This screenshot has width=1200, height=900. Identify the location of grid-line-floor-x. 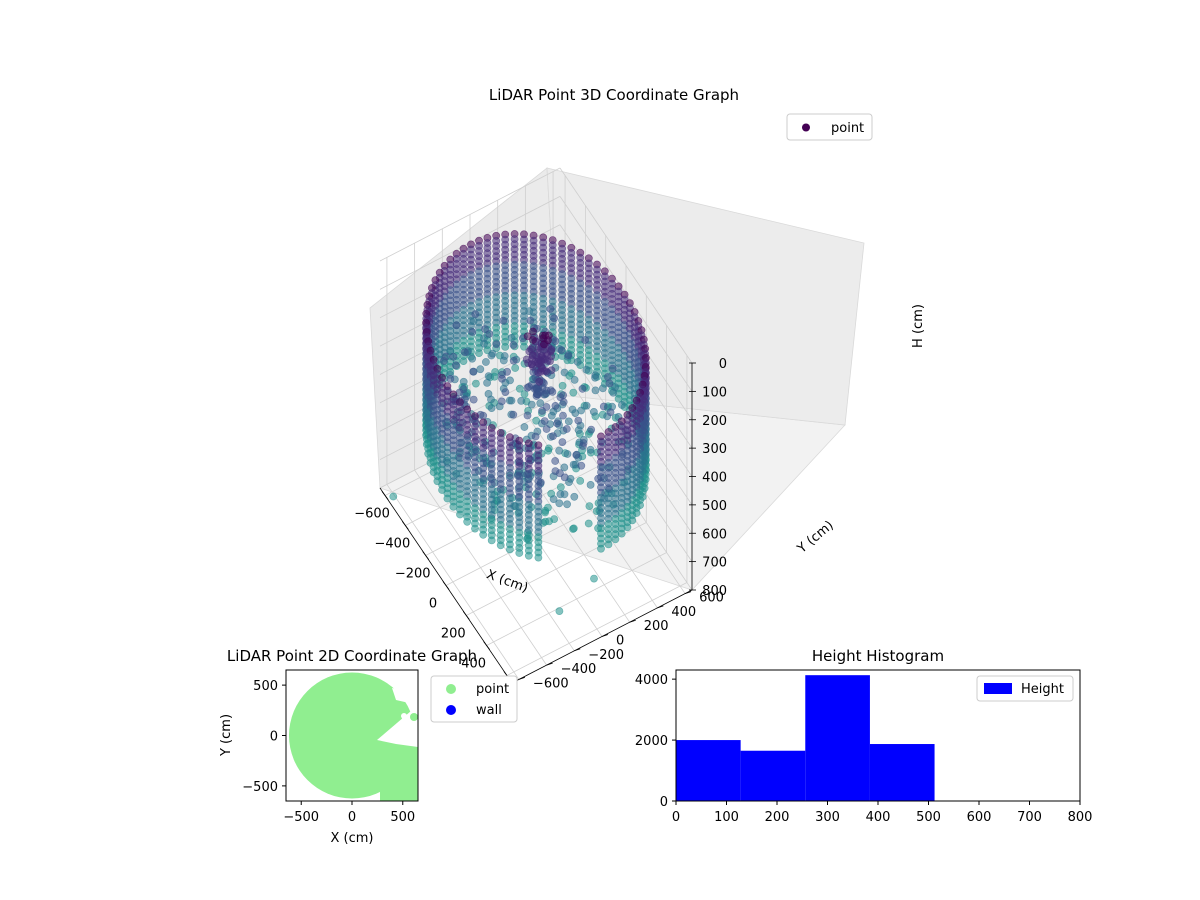
(576, 599).